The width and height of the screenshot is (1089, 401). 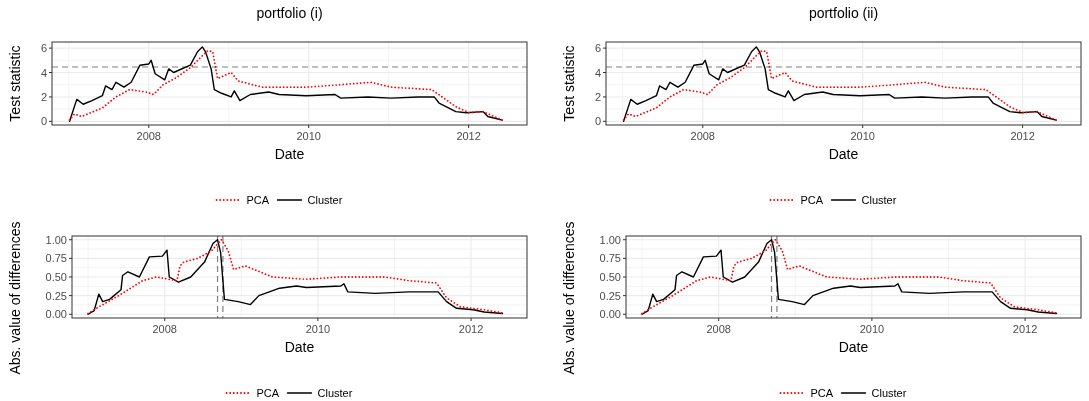 What do you see at coordinates (289, 13) in the screenshot?
I see `chart-title: portfolio (i)` at bounding box center [289, 13].